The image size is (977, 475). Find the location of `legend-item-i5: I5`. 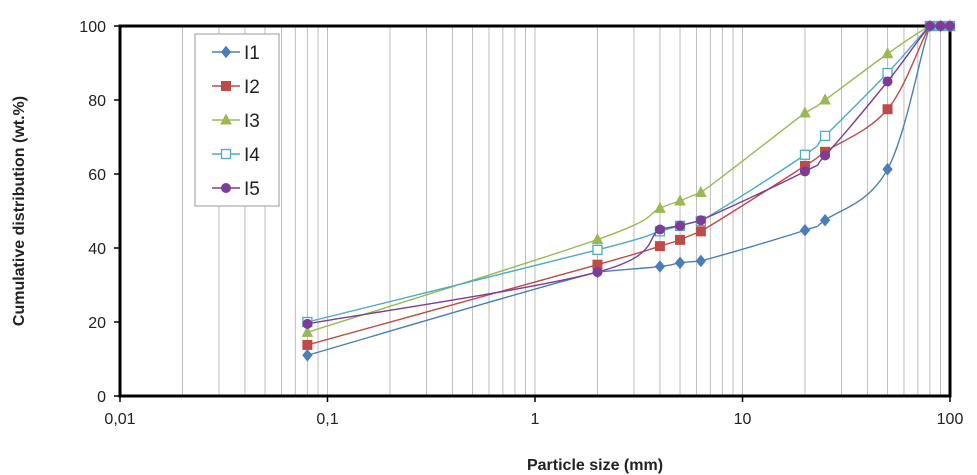

legend-item-i5: I5 is located at coordinates (236, 189).